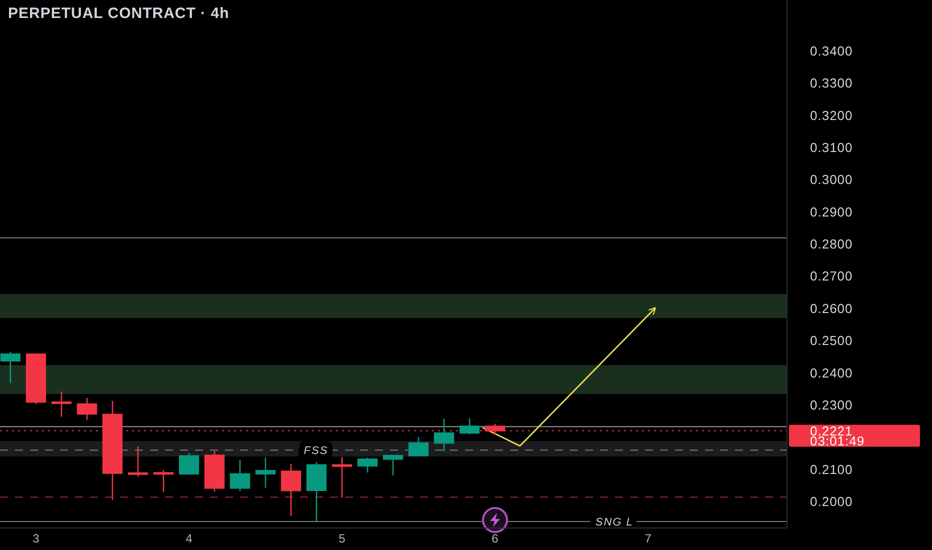  What do you see at coordinates (648, 539) in the screenshot?
I see `x-tick-label: 7` at bounding box center [648, 539].